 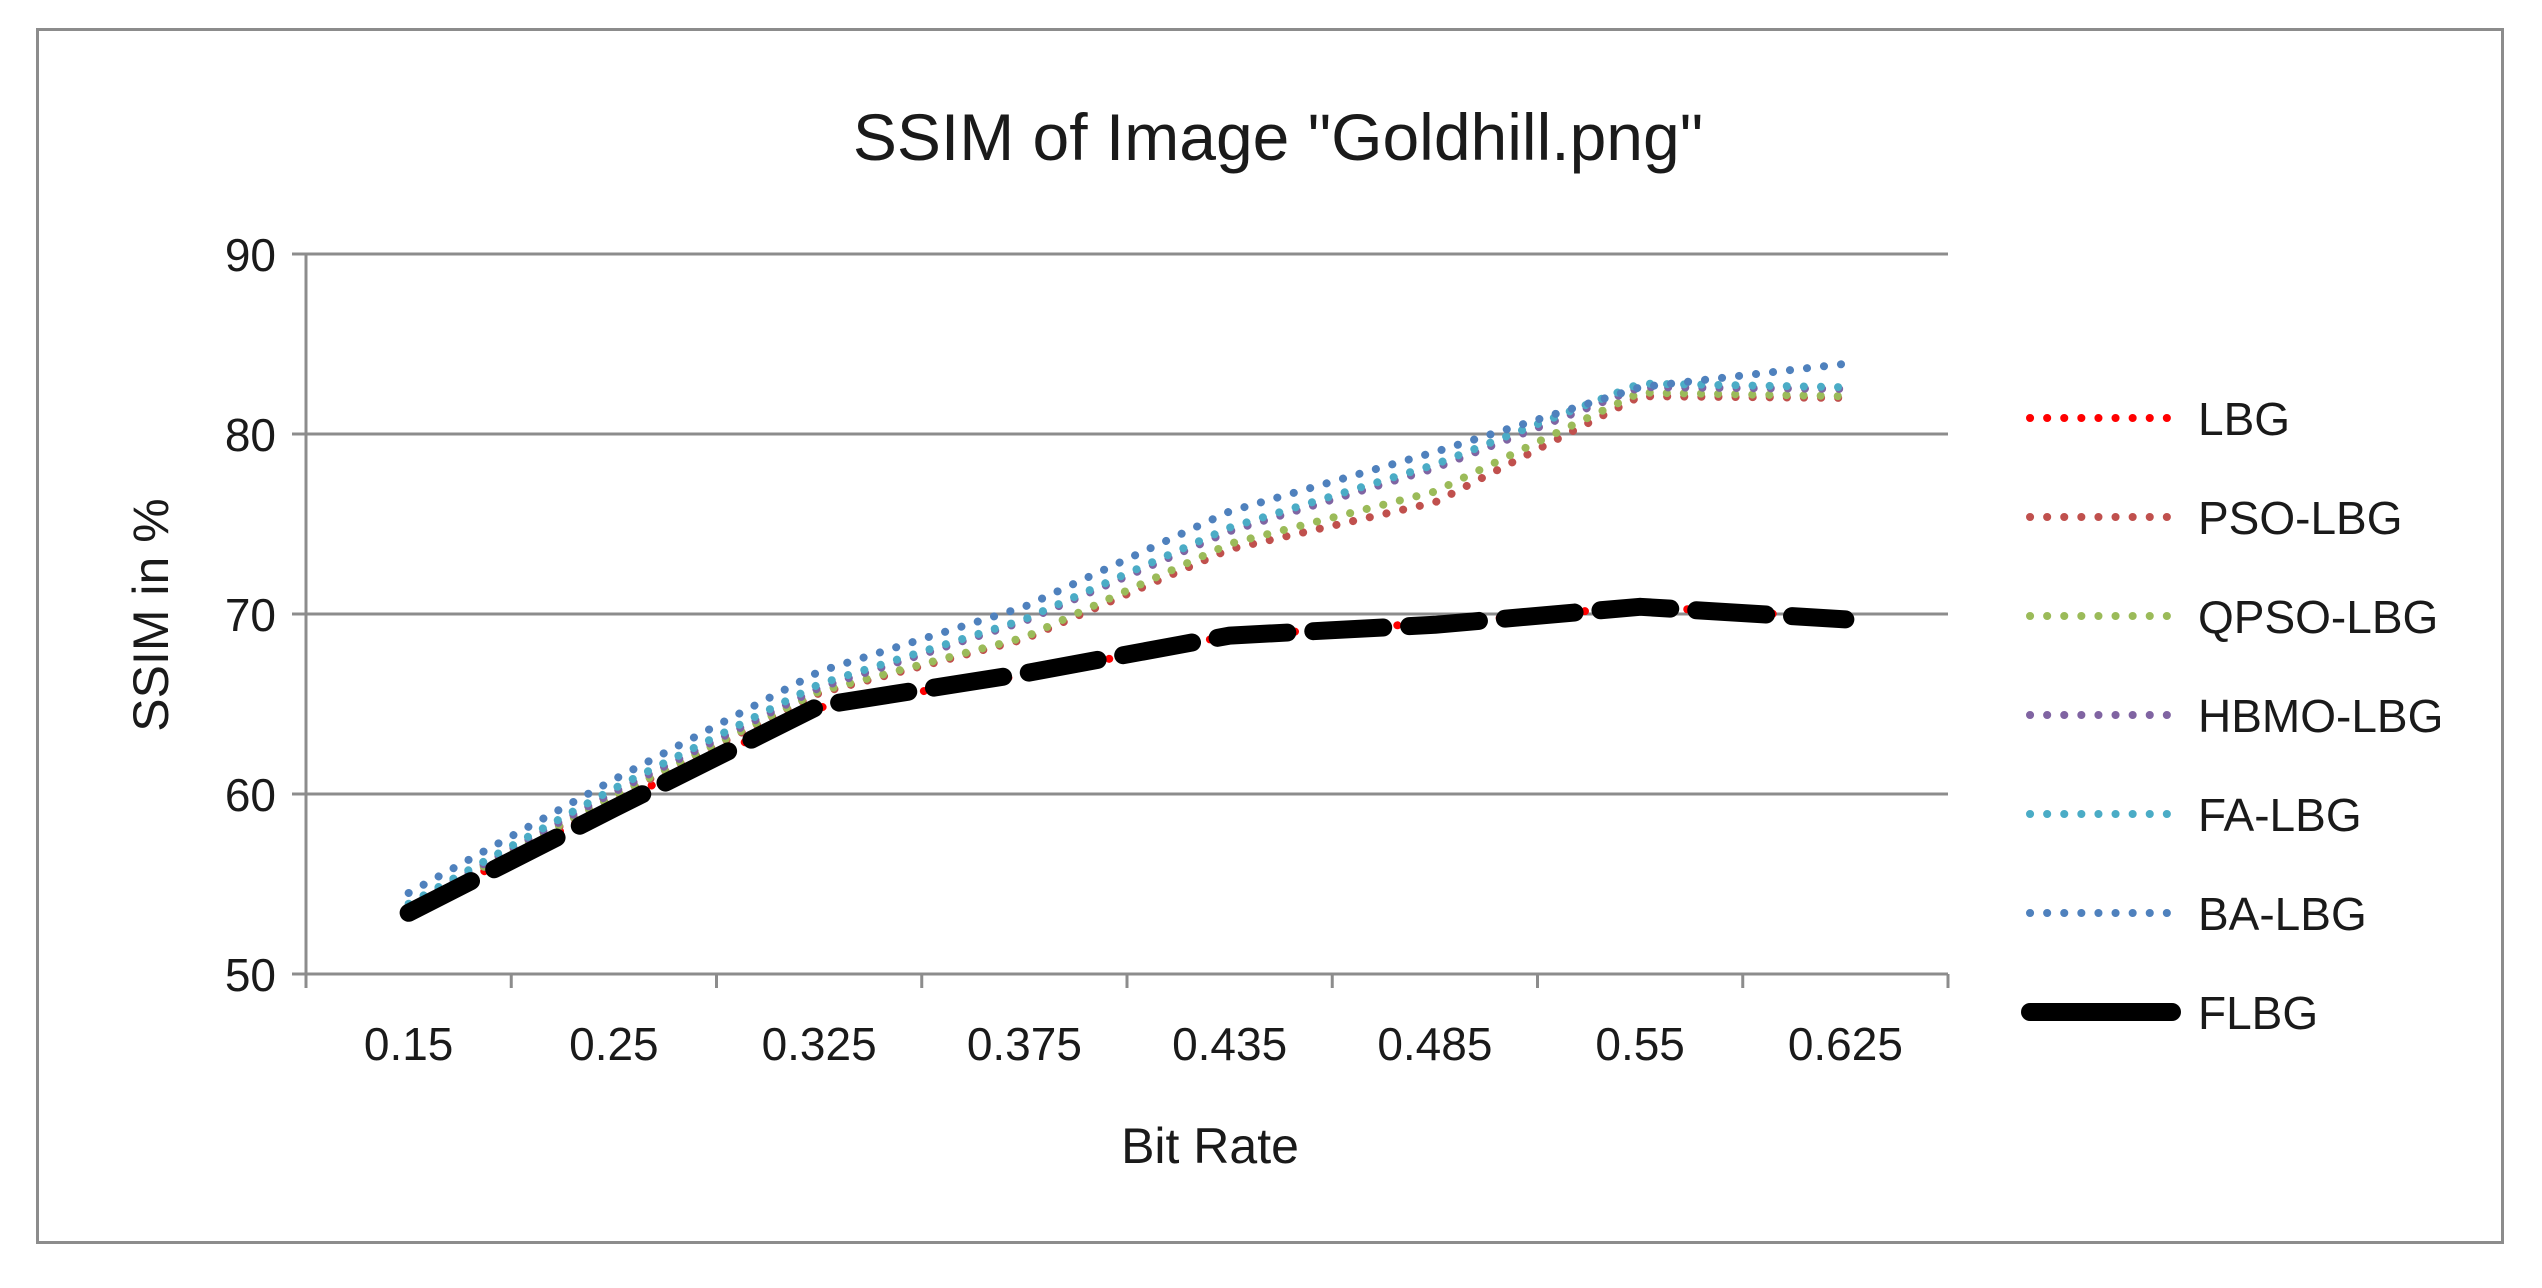 I want to click on legend-label-fa-lbg: FA-LBG, so click(x=2280, y=815).